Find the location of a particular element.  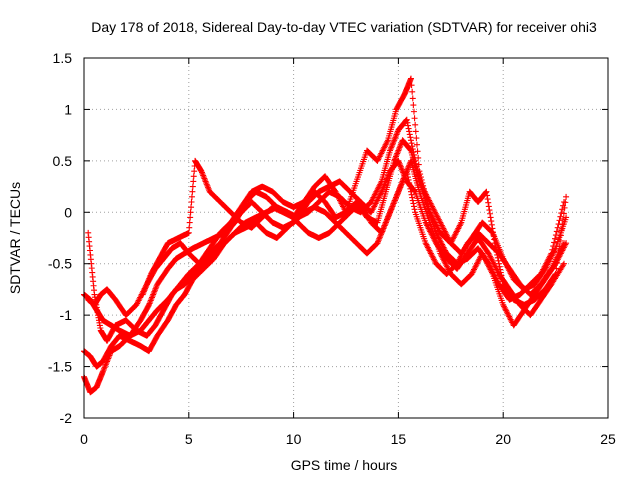

y-tick-label: -1 is located at coordinates (66, 315).